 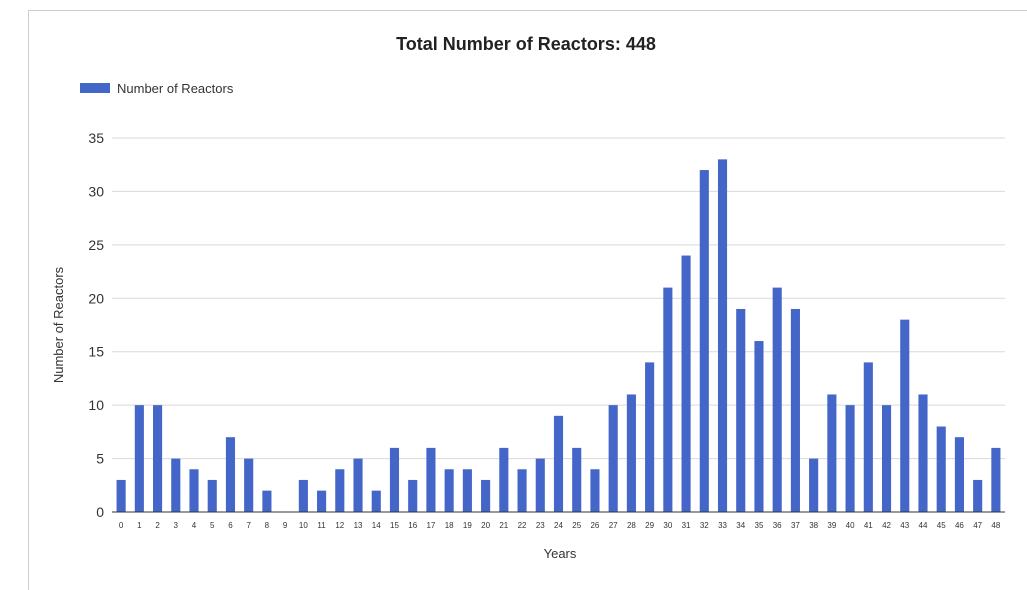 What do you see at coordinates (96, 191) in the screenshot?
I see `y-tick-label: 30` at bounding box center [96, 191].